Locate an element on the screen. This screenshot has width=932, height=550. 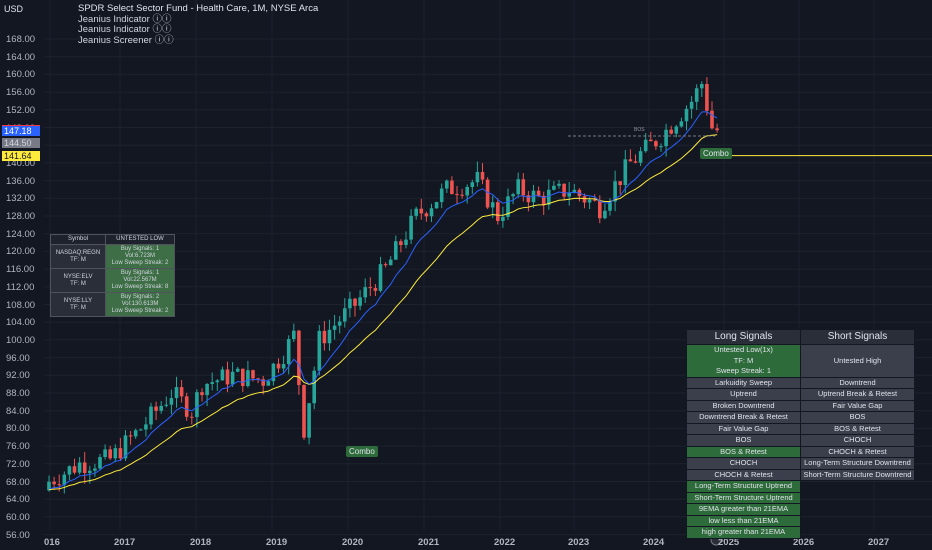
long-signal: low less than 21EMA is located at coordinates (743, 520).